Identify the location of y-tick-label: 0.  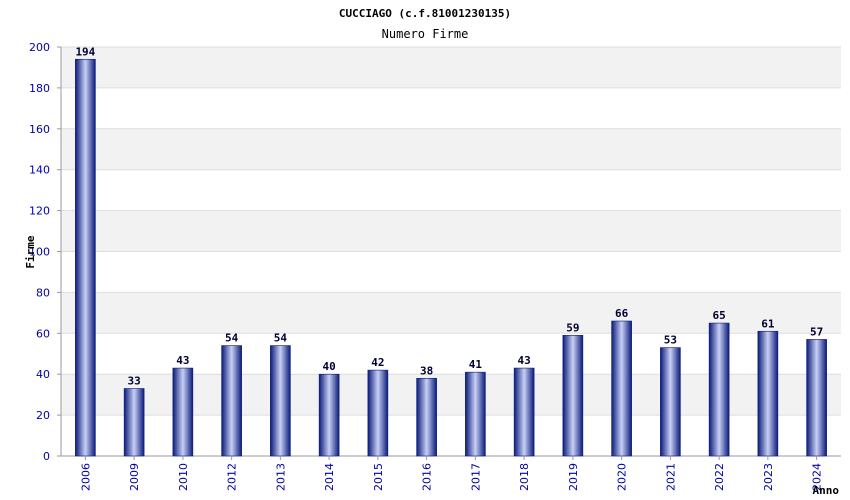
(46, 456).